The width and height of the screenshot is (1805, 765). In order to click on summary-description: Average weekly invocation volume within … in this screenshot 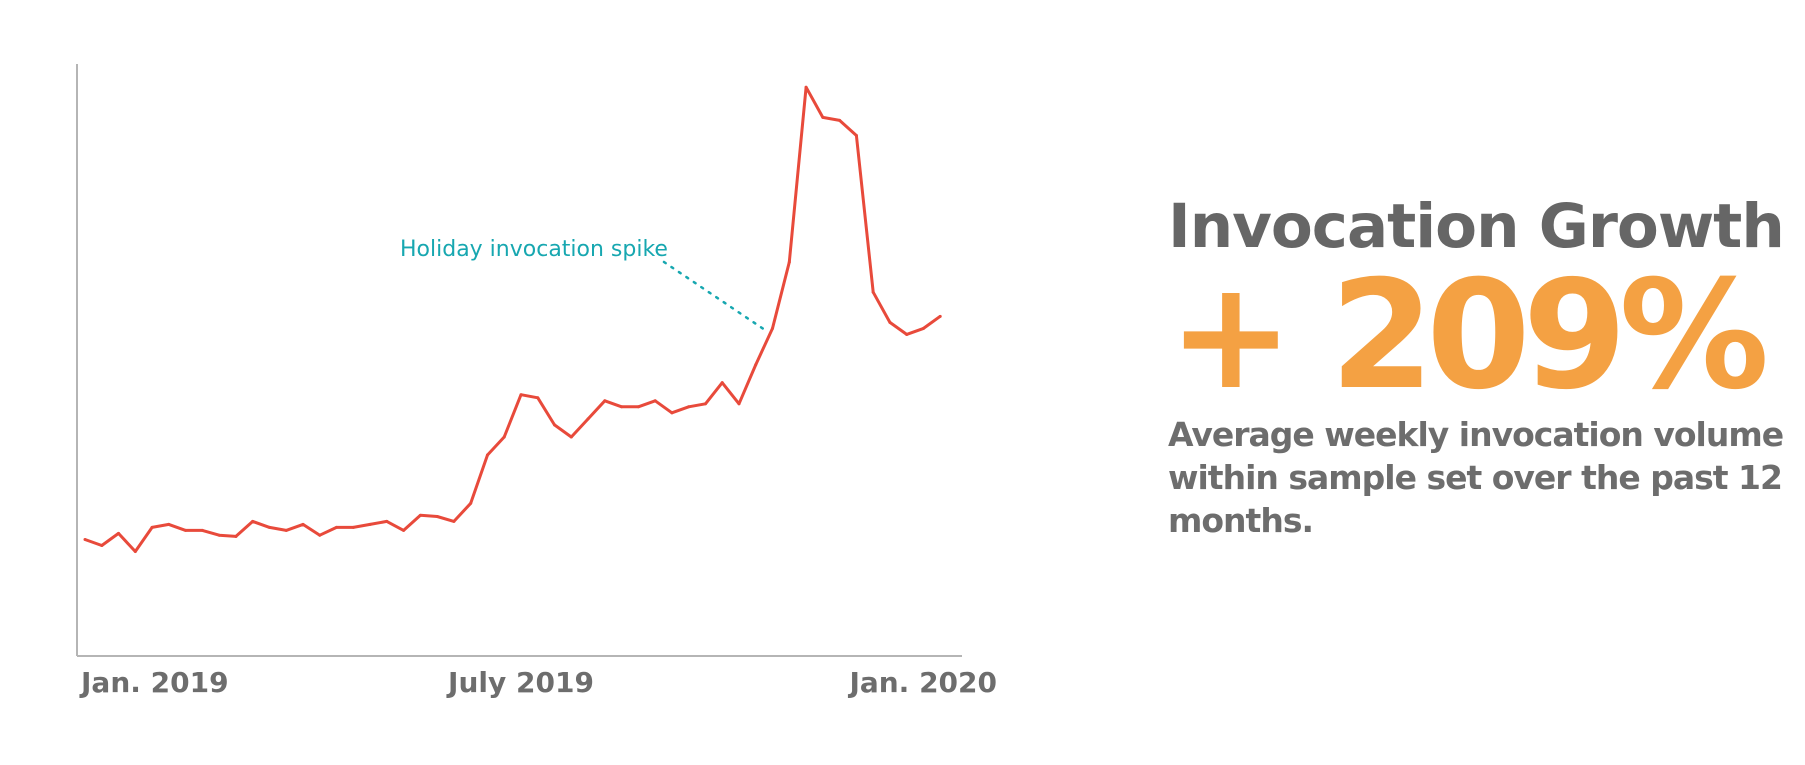, I will do `click(1476, 477)`.